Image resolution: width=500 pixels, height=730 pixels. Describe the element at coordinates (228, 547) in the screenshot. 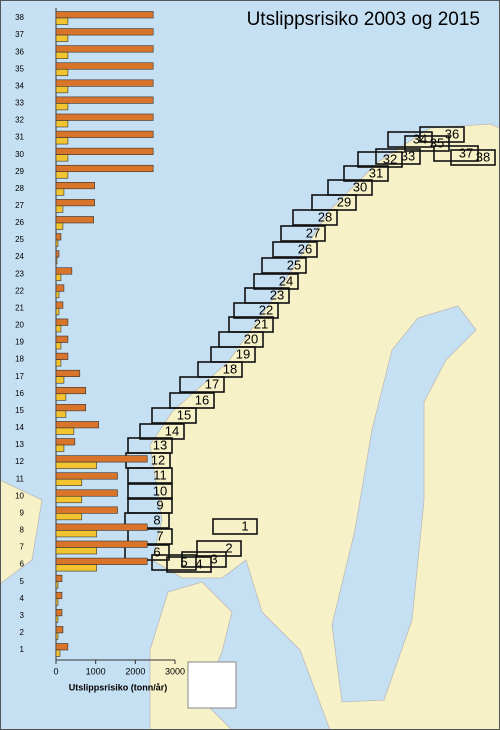

I see `zone-label: 2` at that location.